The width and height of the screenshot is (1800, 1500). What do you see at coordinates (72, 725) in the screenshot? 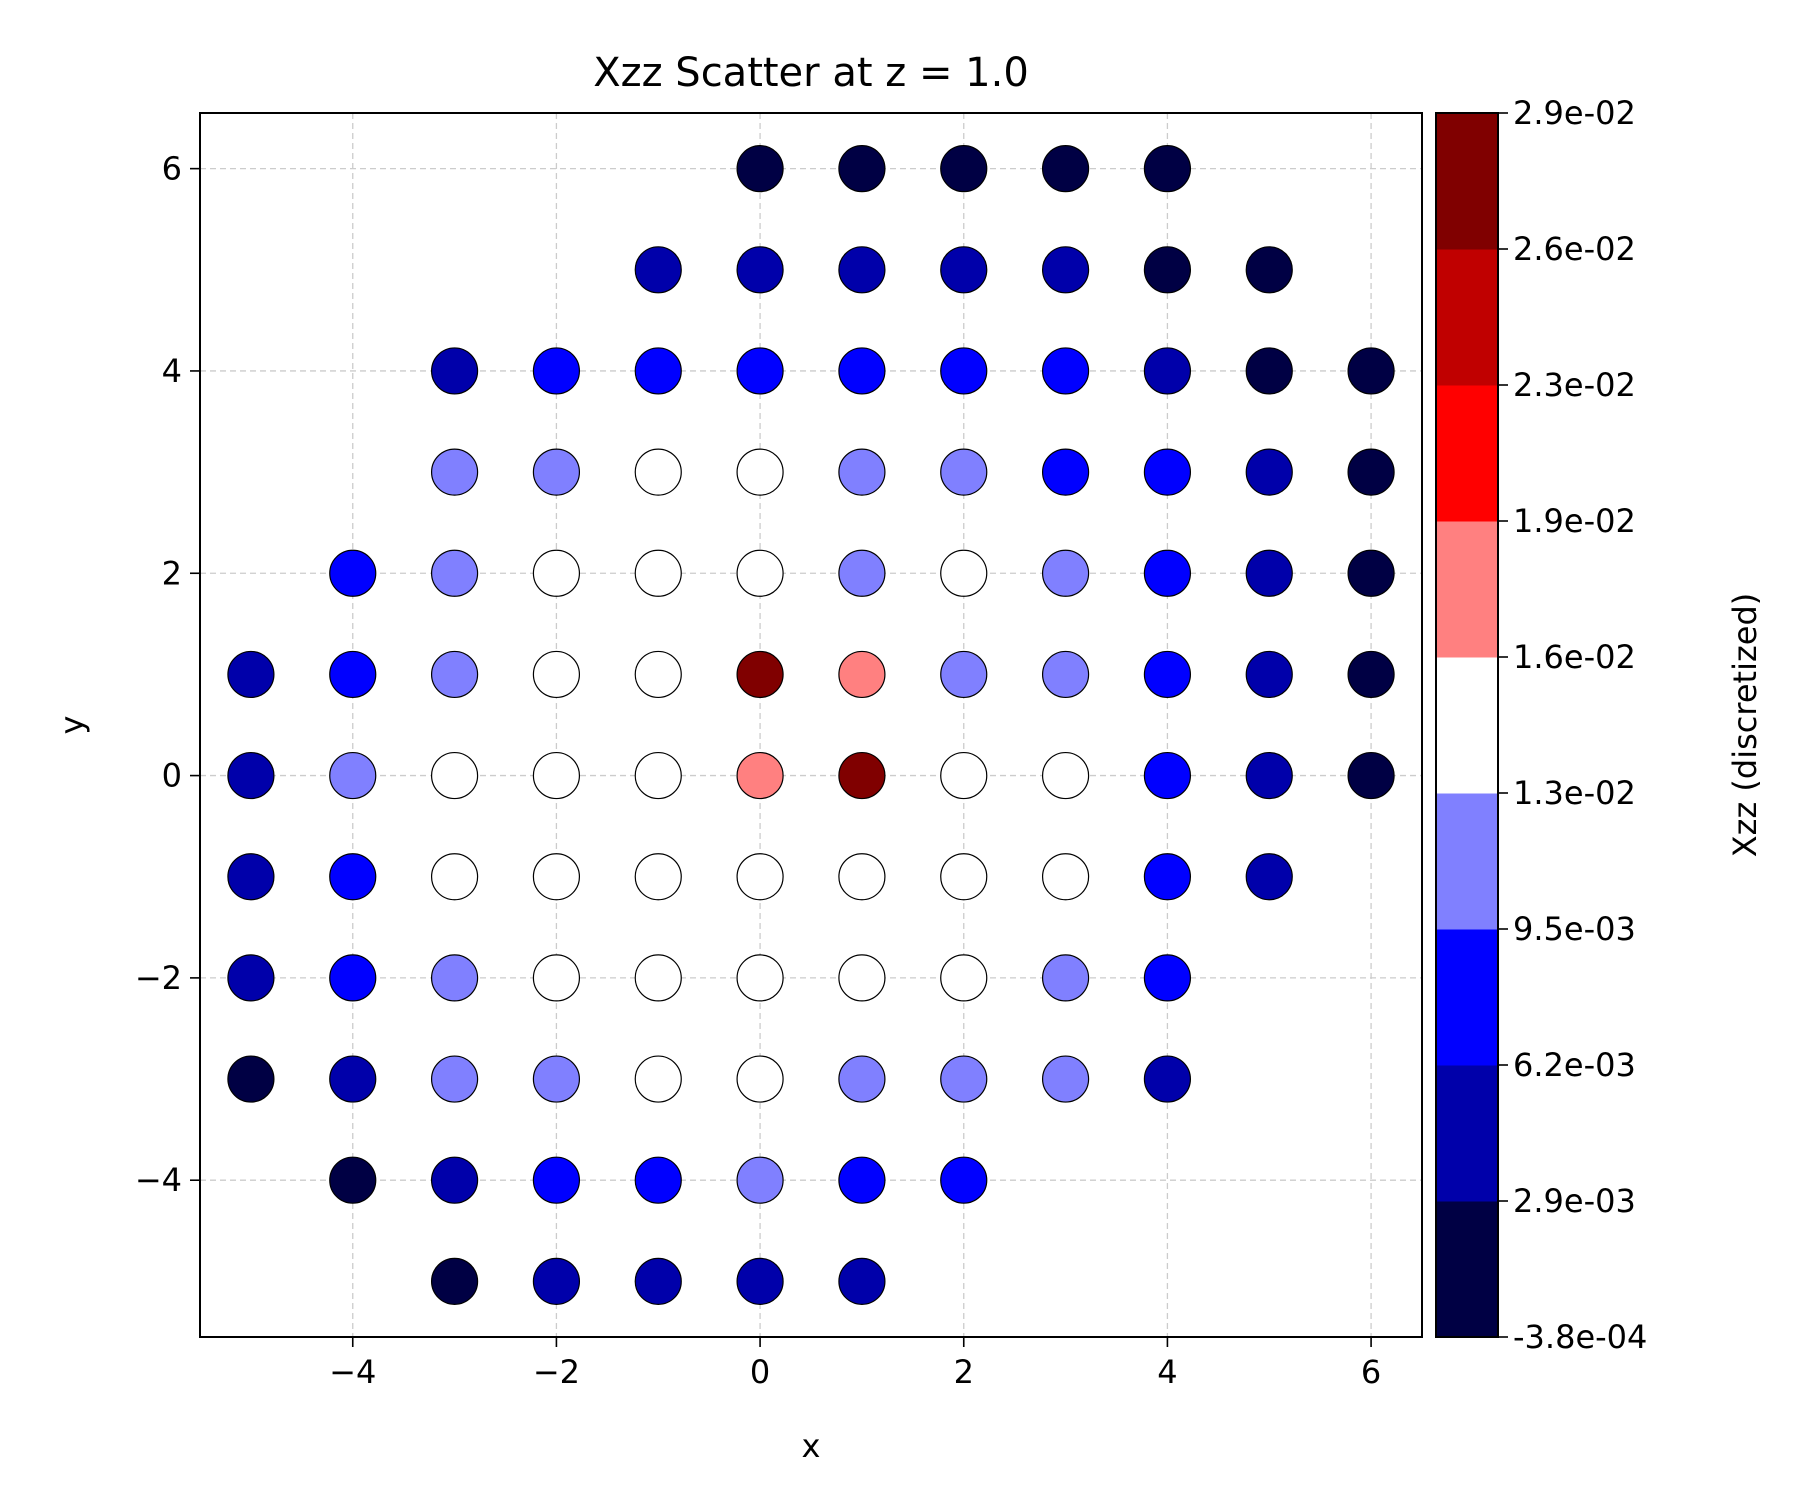
I see `y-axis-label: y` at bounding box center [72, 725].